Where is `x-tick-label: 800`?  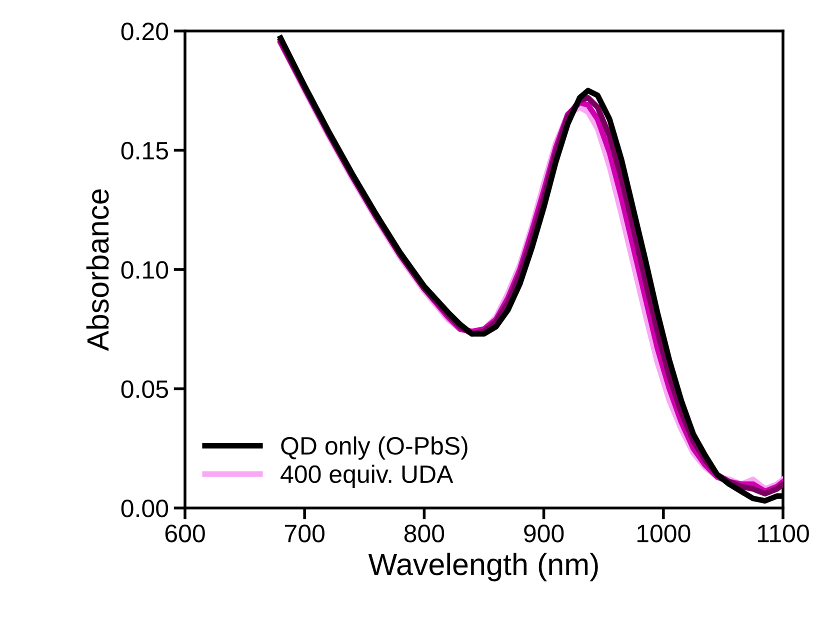
x-tick-label: 800 is located at coordinates (424, 533).